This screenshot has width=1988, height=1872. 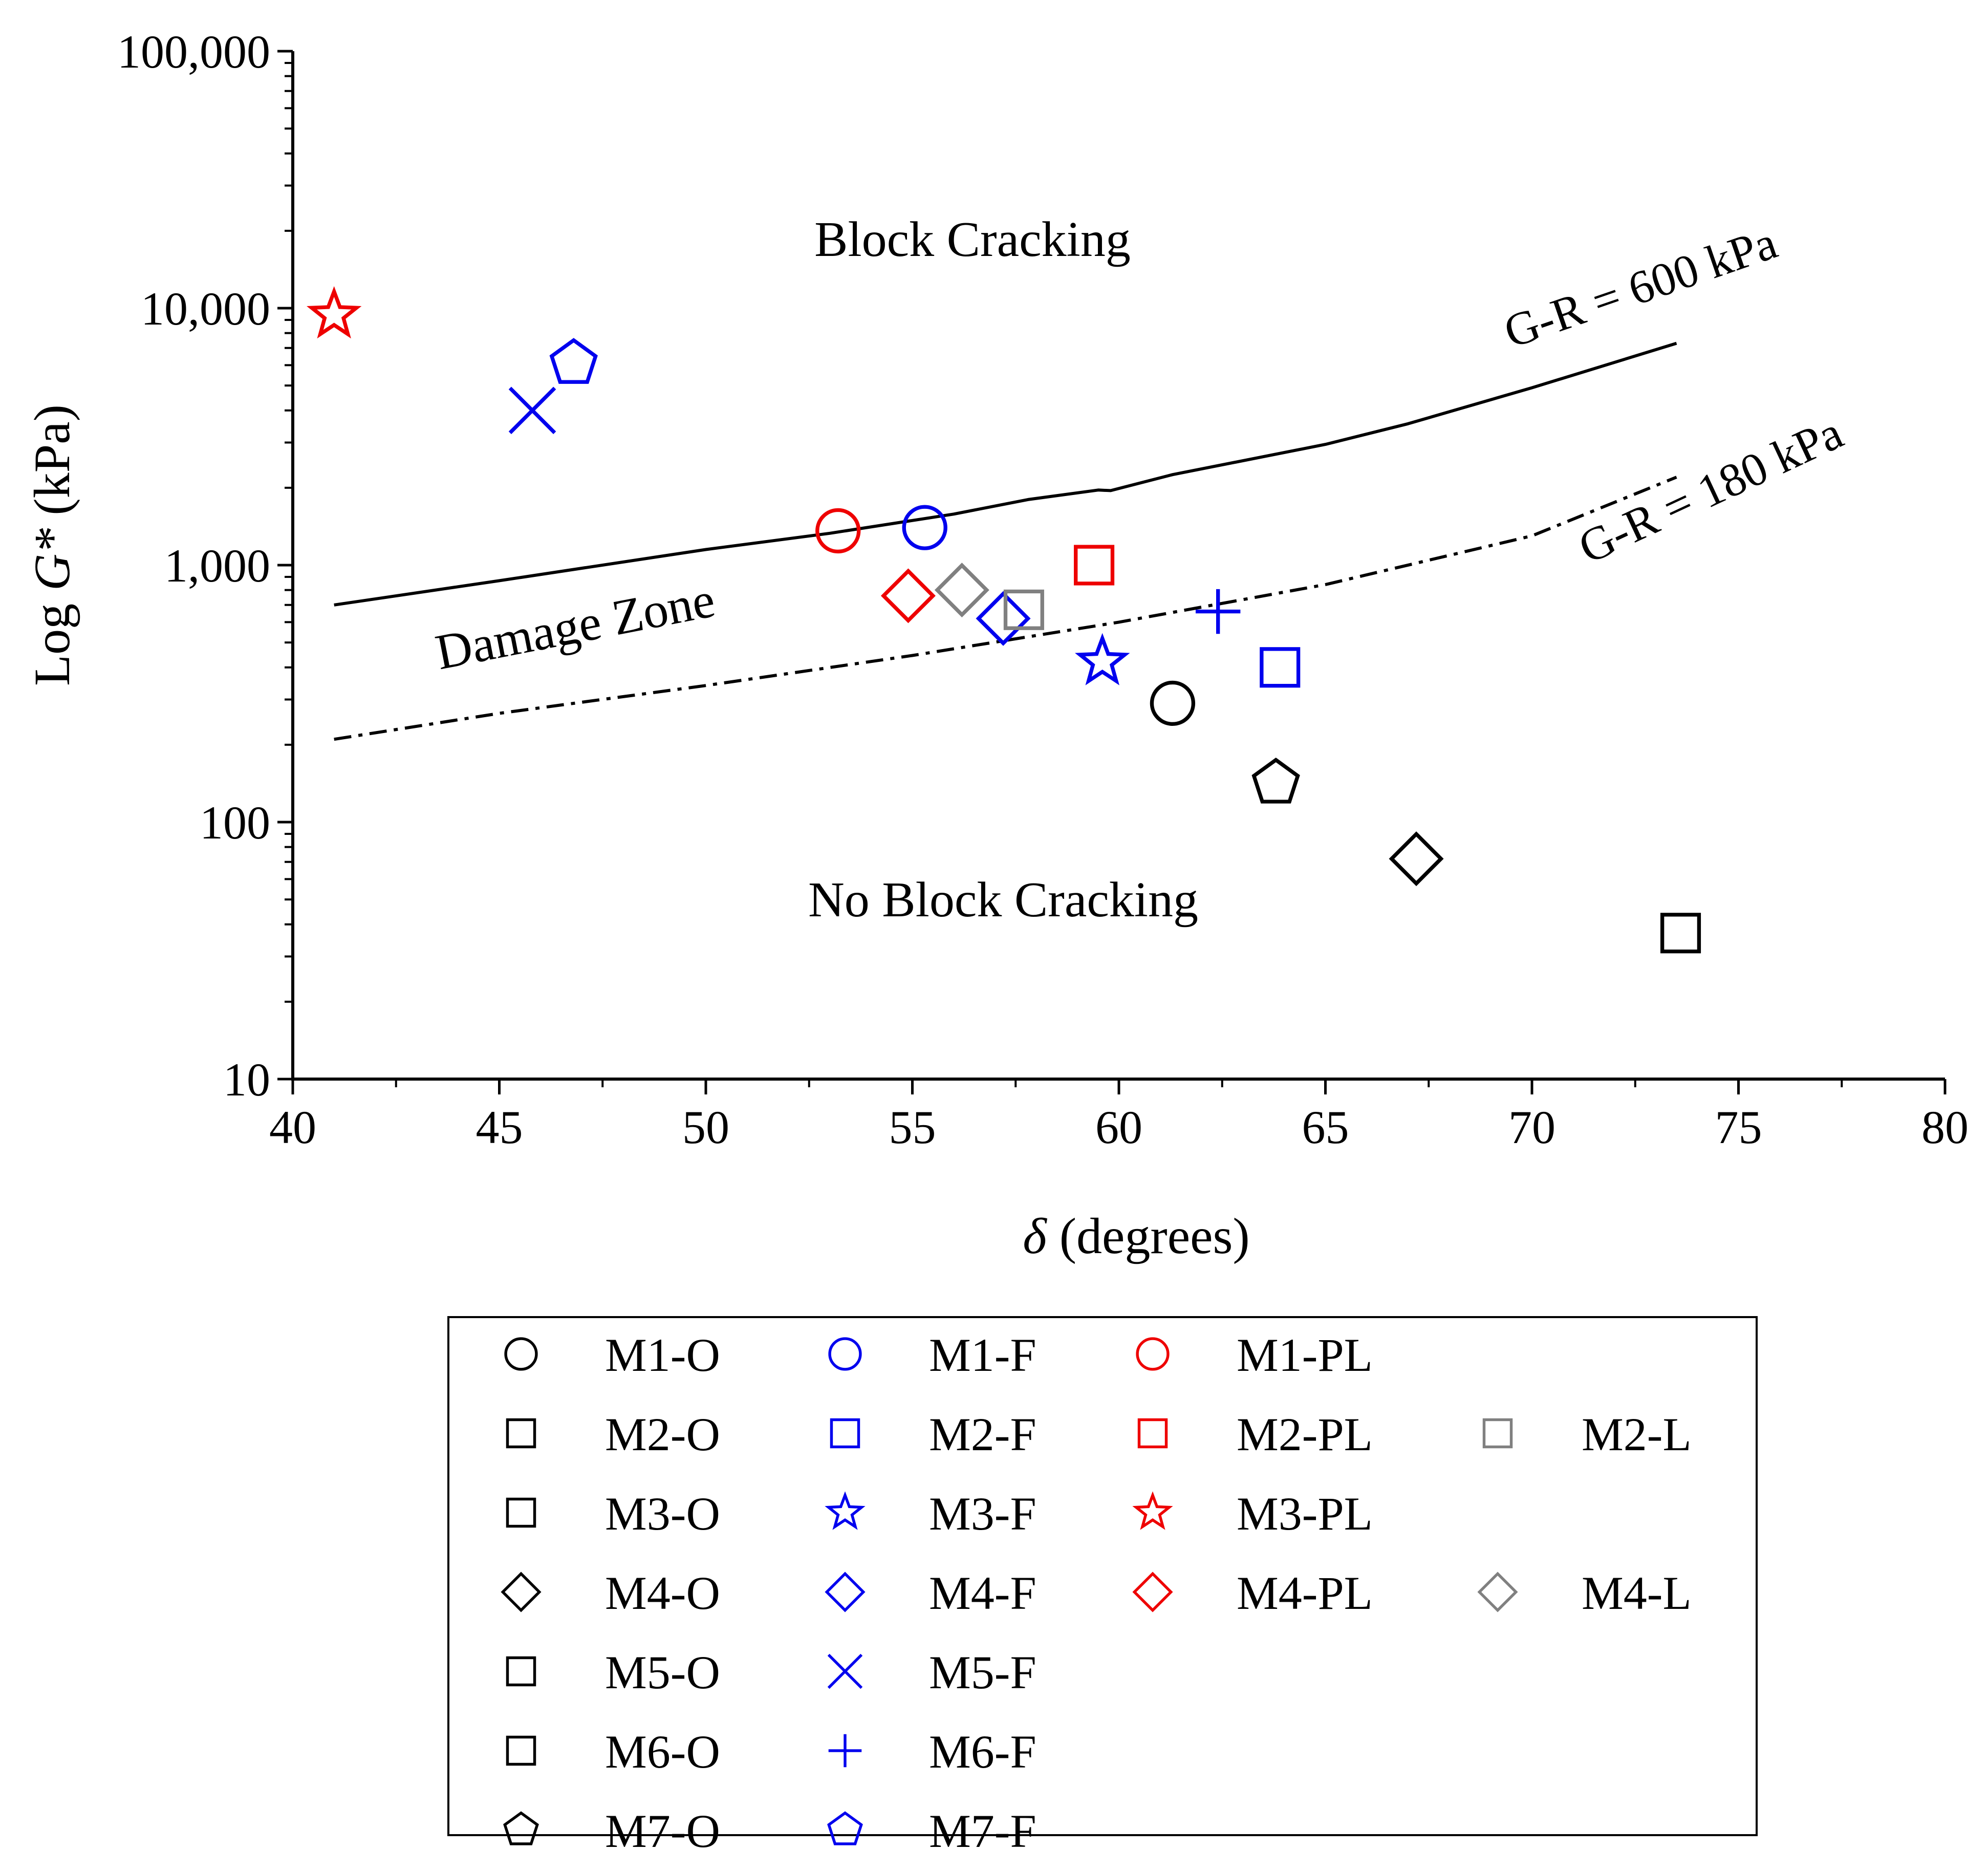 What do you see at coordinates (205, 309) in the screenshot?
I see `y-tick-label: 10,000` at bounding box center [205, 309].